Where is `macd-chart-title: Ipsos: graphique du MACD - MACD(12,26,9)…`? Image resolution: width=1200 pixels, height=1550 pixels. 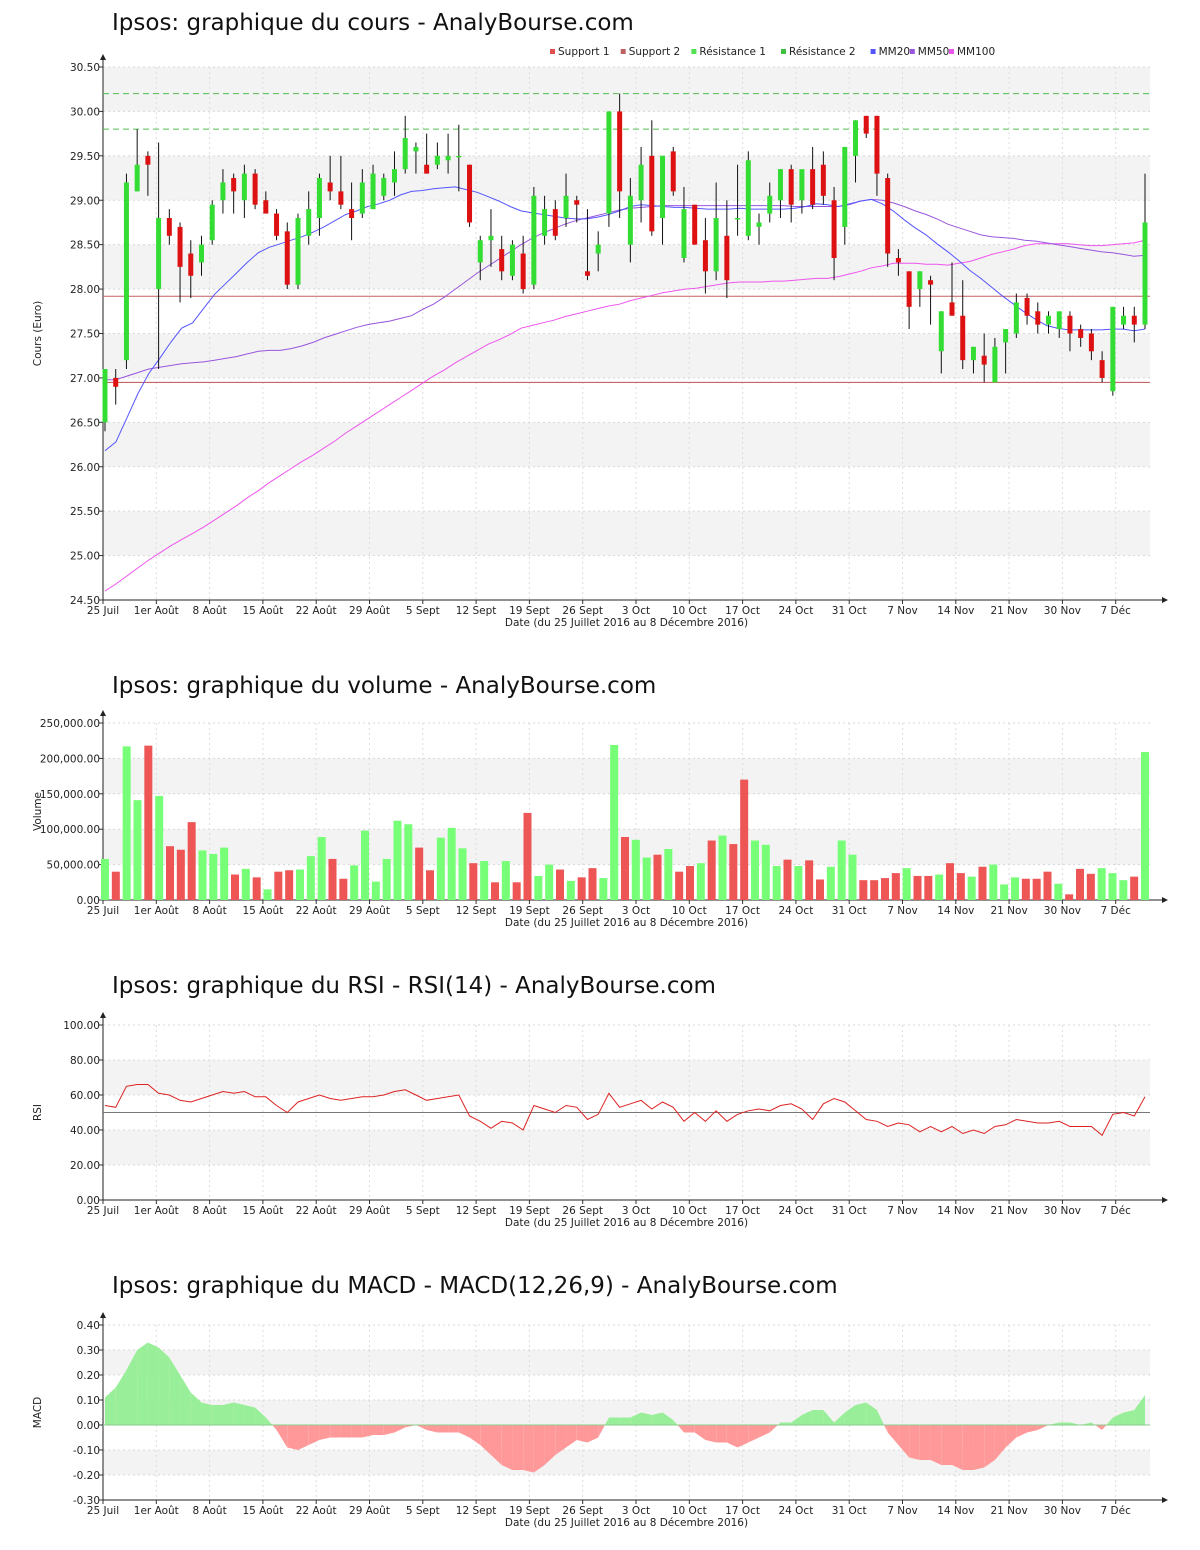 macd-chart-title: Ipsos: graphique du MACD - MACD(12,26,9)… is located at coordinates (475, 1286).